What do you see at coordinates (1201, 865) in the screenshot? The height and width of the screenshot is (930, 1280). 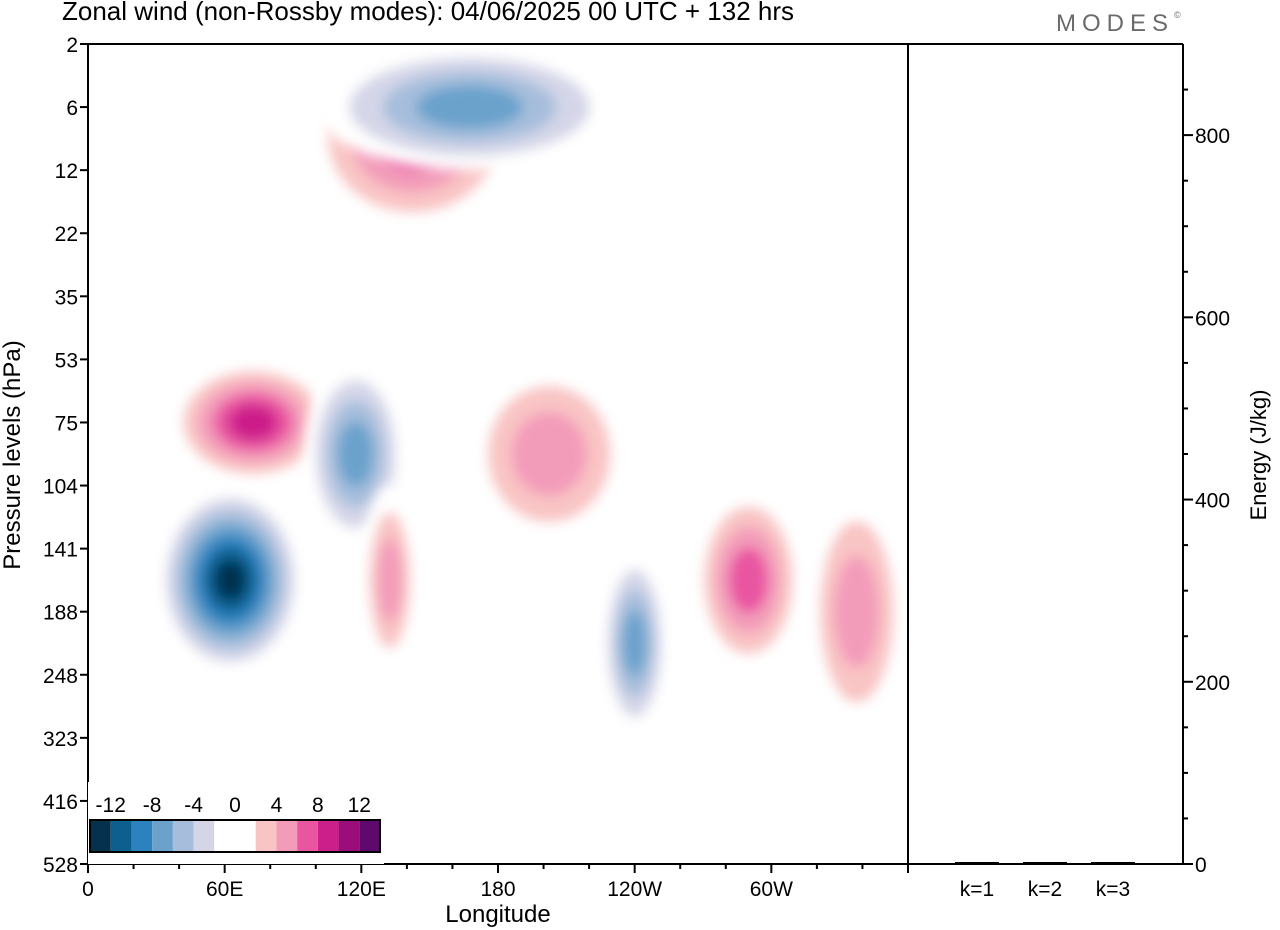 I see `energy-tick-label: 0` at bounding box center [1201, 865].